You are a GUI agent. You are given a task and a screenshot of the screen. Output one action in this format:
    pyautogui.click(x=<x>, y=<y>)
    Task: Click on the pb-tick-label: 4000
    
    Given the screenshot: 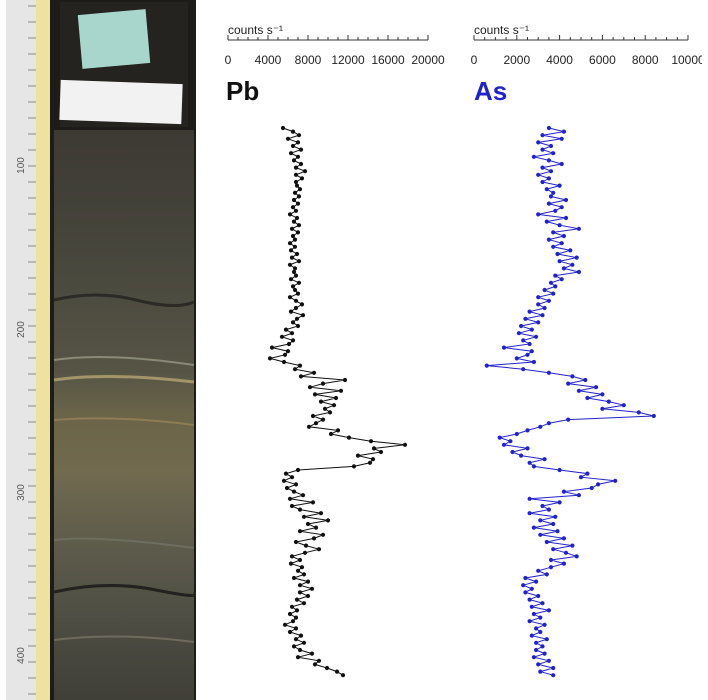 What is the action you would take?
    pyautogui.click(x=268, y=60)
    